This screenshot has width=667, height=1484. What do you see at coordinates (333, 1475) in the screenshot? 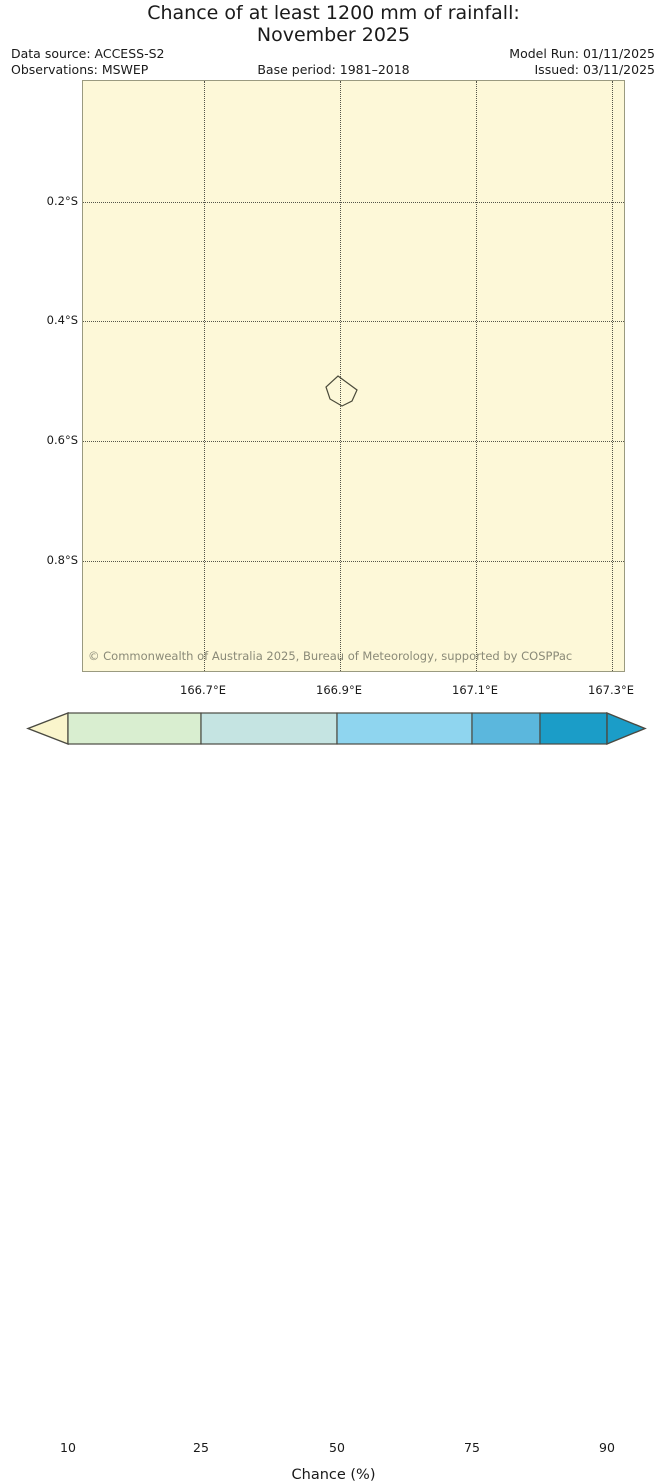
I see `colorbar-axis-title: Chance (%)` at bounding box center [333, 1475].